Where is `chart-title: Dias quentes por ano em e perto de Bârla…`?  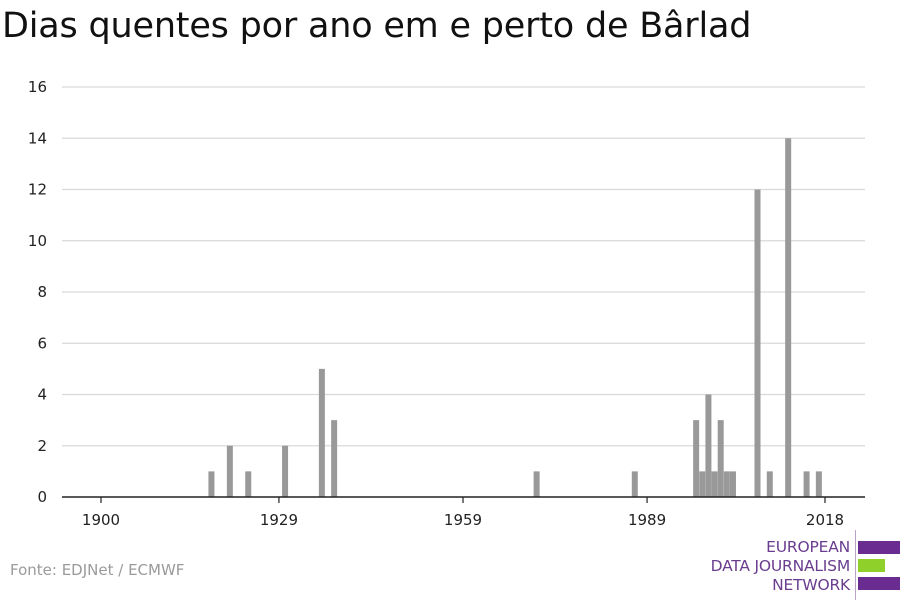
chart-title: Dias quentes por ano em e perto de Bârla… is located at coordinates (377, 26).